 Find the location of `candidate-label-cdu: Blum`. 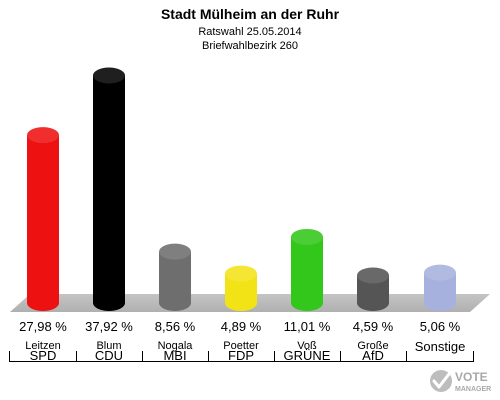

candidate-label-cdu: Blum is located at coordinates (108, 346).